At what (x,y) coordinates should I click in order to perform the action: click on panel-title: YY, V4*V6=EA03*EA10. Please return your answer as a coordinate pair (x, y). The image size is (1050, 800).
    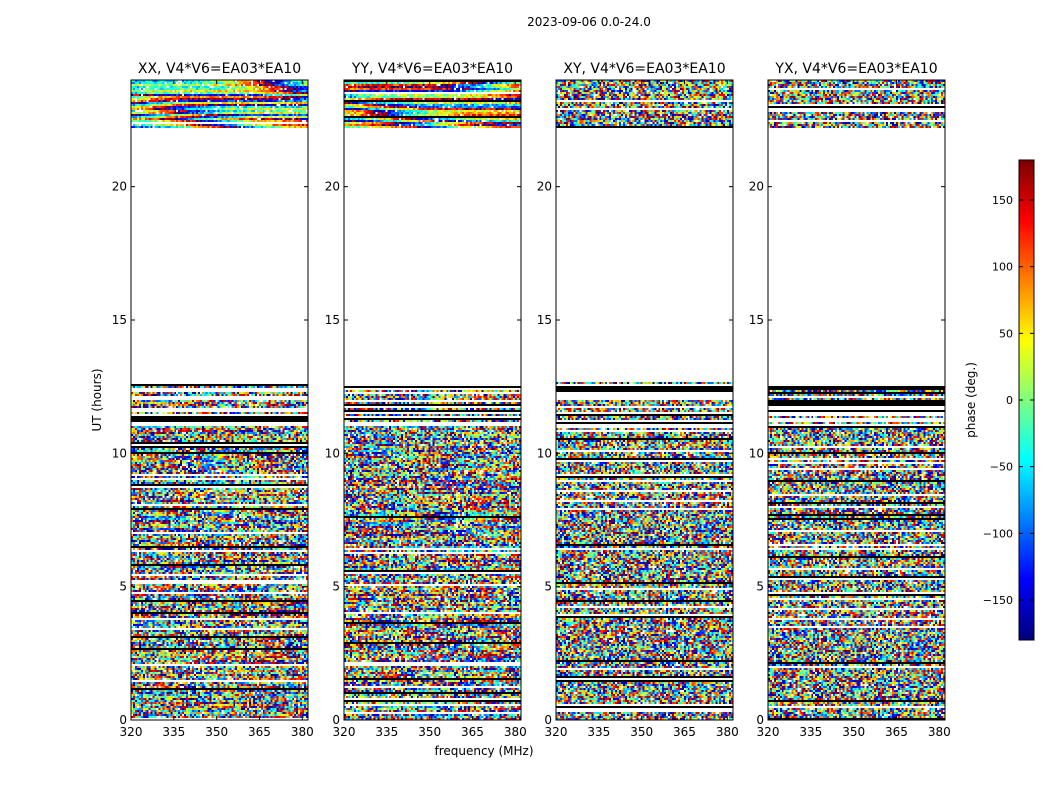
    Looking at the image, I should click on (432, 69).